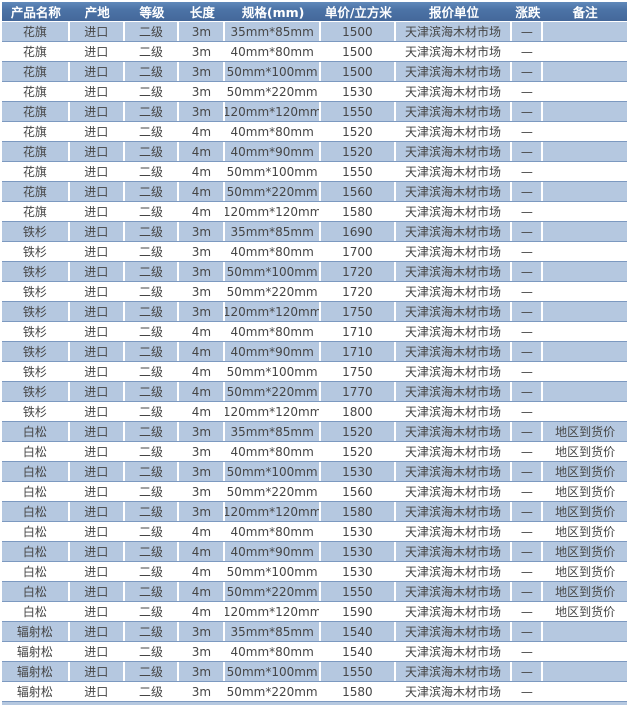 The image size is (627, 705). What do you see at coordinates (36, 651) in the screenshot?
I see `cell-product: 辐射松` at bounding box center [36, 651].